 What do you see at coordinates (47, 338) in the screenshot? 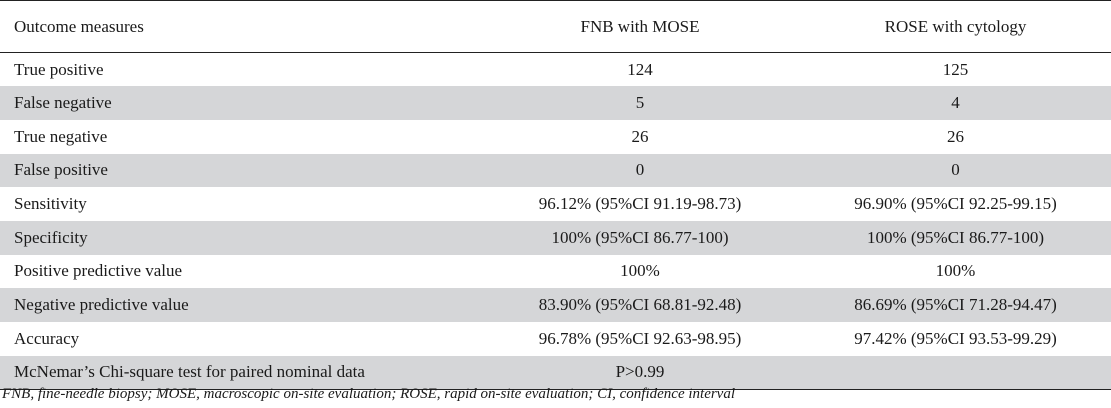
I see `row-label: Accuracy` at bounding box center [47, 338].